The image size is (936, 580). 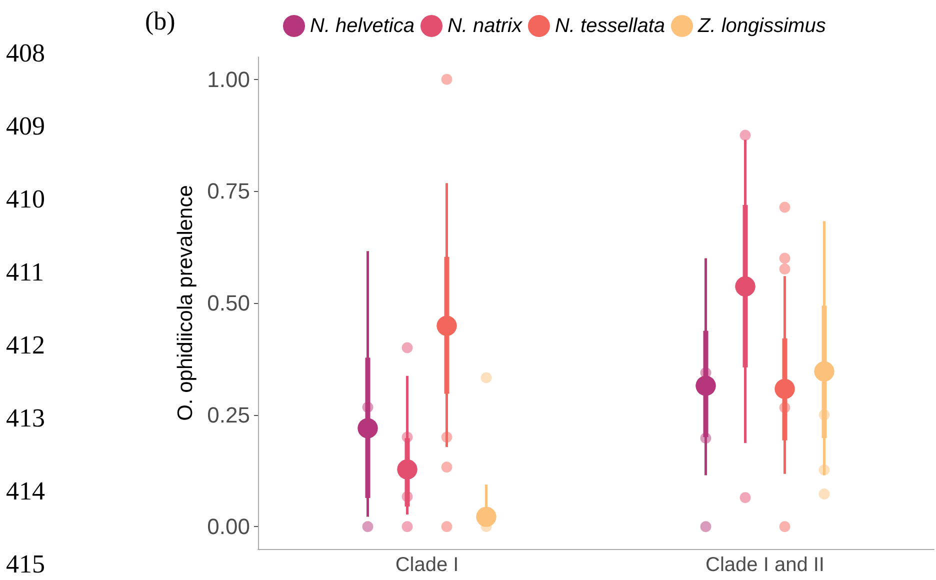 I want to click on y-axis-title: O. ophidiicola prevalence, so click(x=185, y=303).